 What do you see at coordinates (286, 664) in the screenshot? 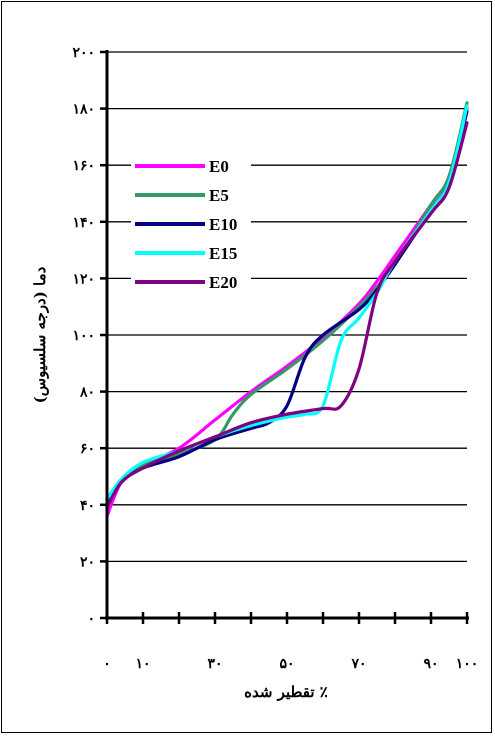
I see `x-tick-label: ۵۰` at bounding box center [286, 664].